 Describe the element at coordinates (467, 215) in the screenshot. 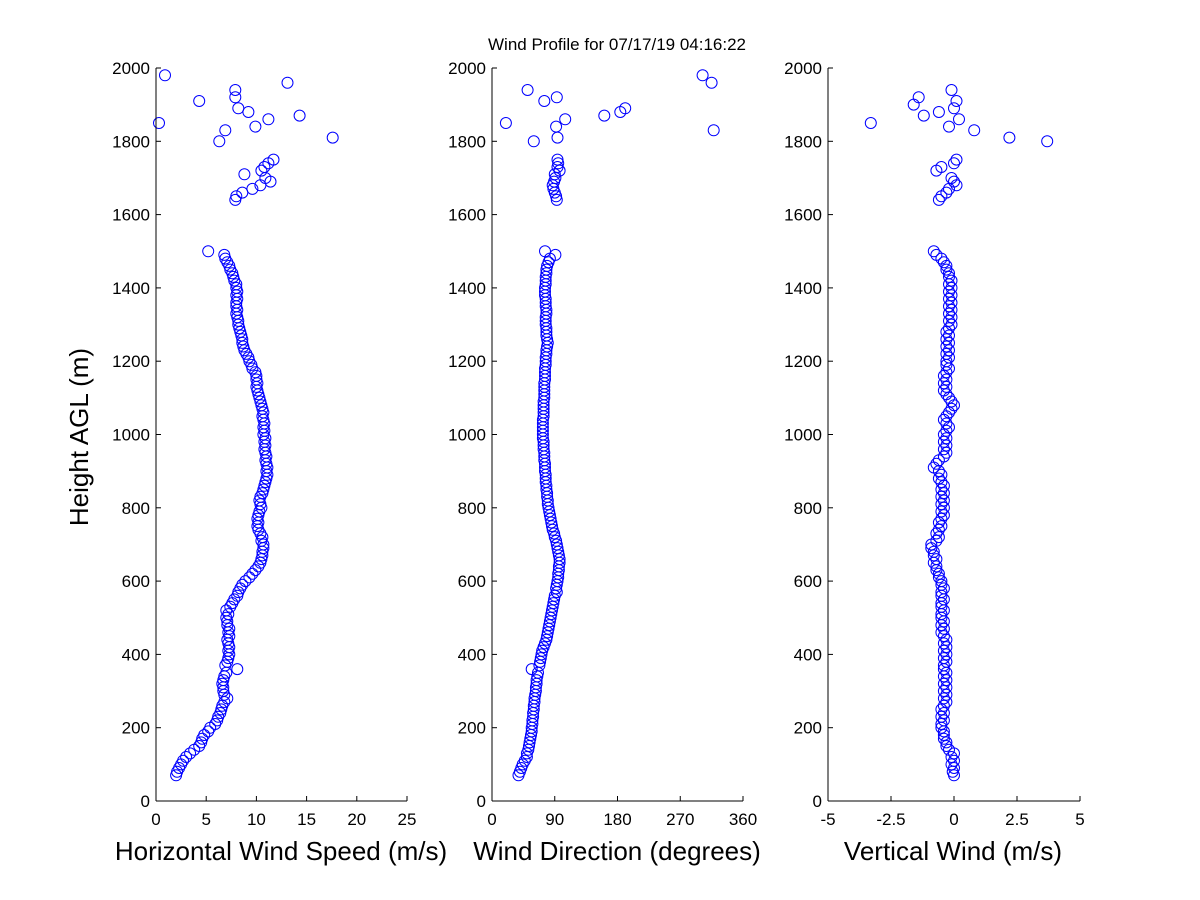

I see `wind-direction-y-tick-label: 1600` at that location.